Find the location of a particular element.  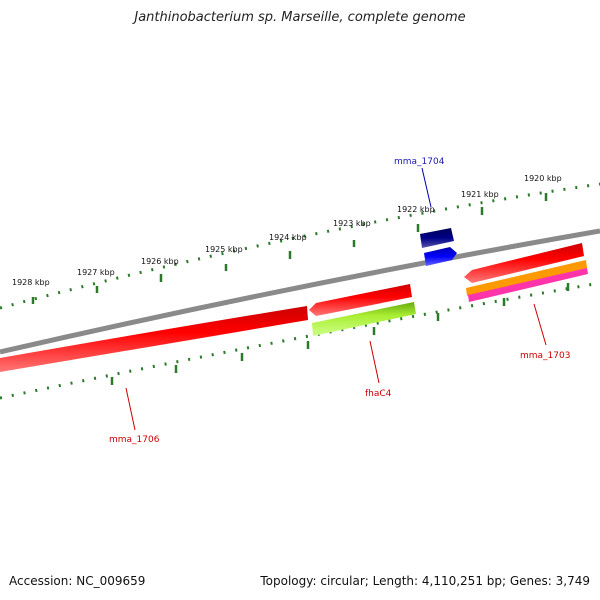

tick-label: 1926 kbp is located at coordinates (160, 261).